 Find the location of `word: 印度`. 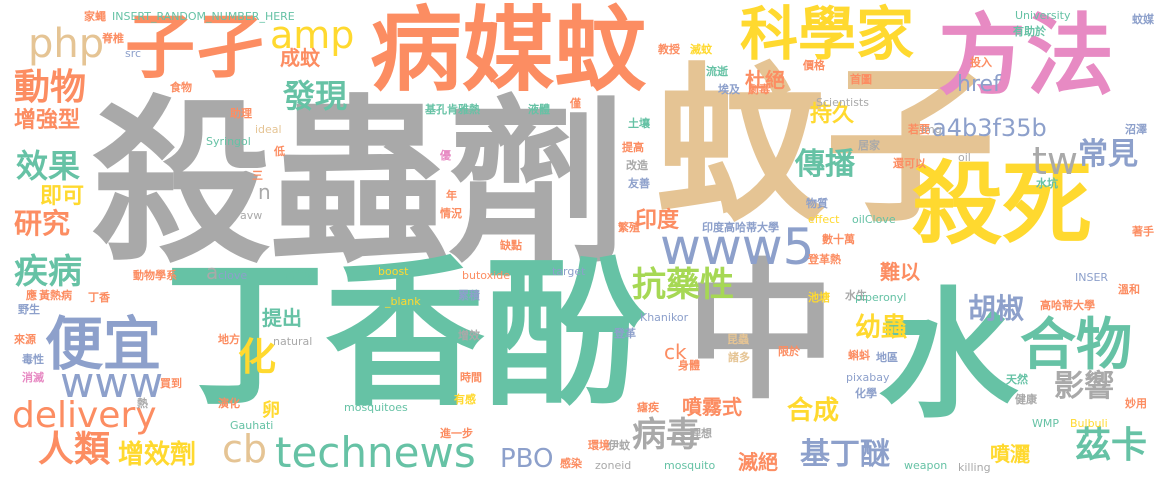

word: 印度 is located at coordinates (657, 220).